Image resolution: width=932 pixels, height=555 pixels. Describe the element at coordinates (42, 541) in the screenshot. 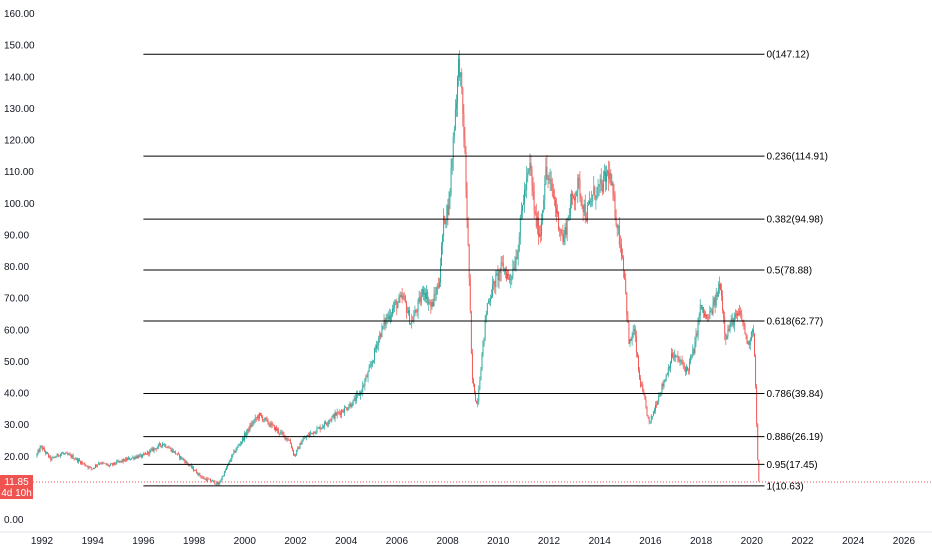

I see `time-tick-label: 1992` at that location.